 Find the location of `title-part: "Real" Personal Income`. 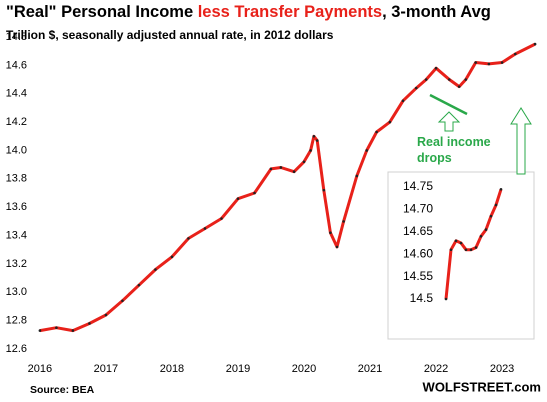

title-part: "Real" Personal Income is located at coordinates (102, 12).